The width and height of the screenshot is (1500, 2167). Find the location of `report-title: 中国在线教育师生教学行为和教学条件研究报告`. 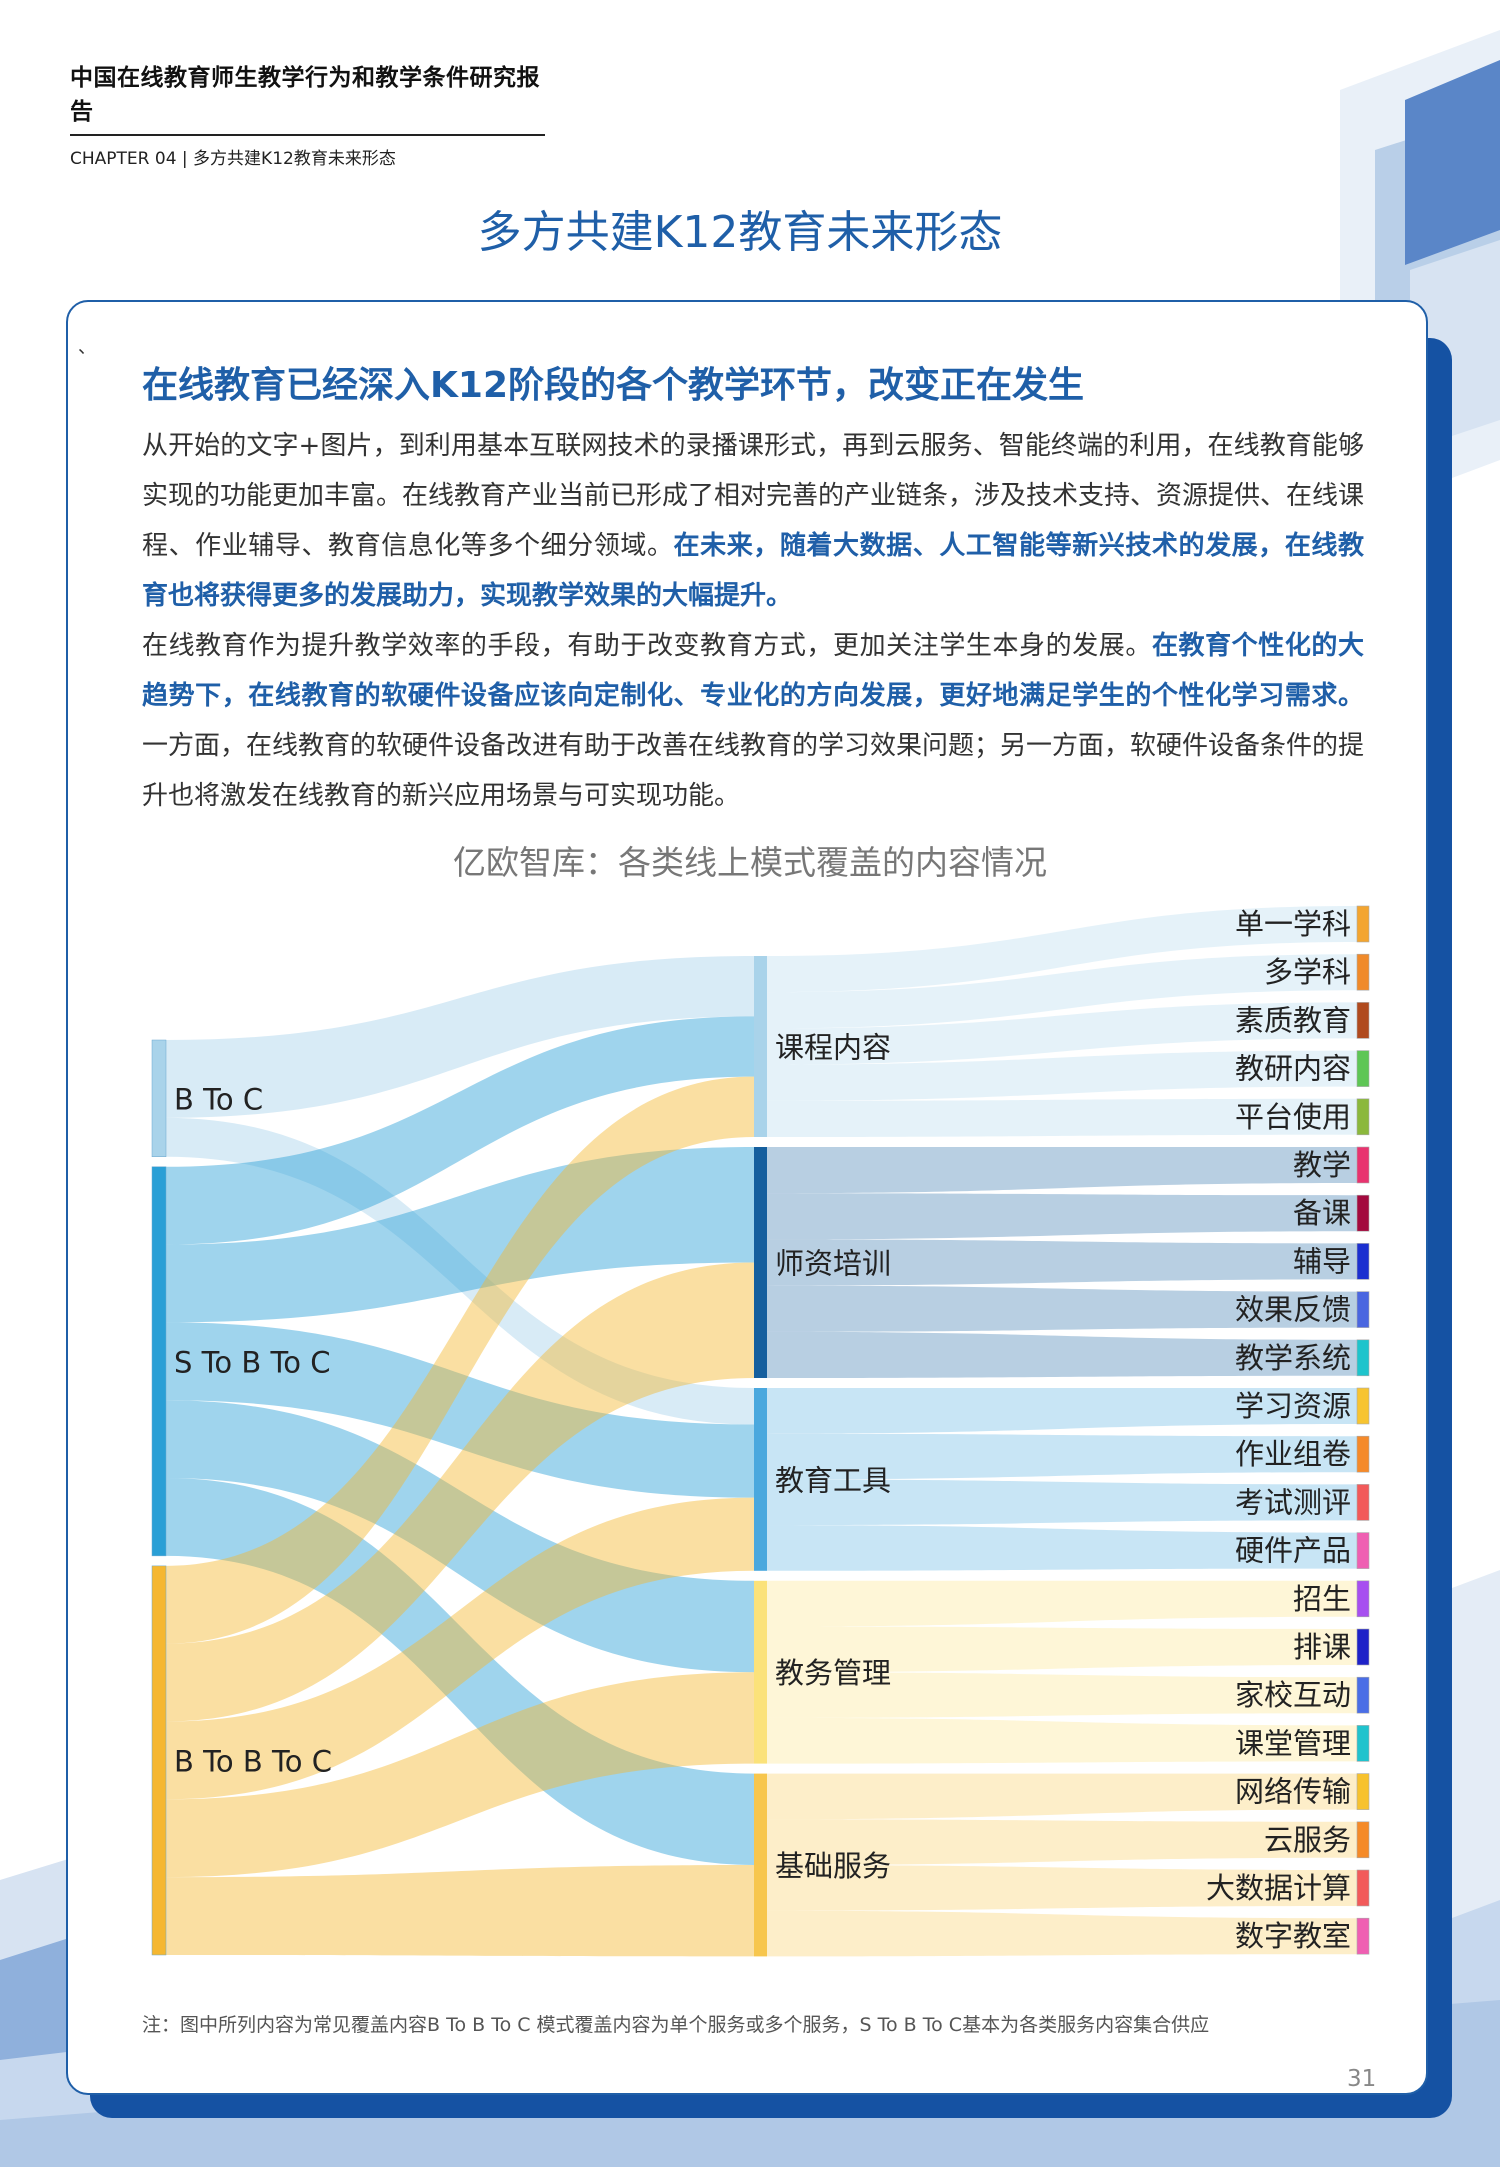

report-title: 中国在线教育师生教学行为和教学条件研究报告 is located at coordinates (307, 97).